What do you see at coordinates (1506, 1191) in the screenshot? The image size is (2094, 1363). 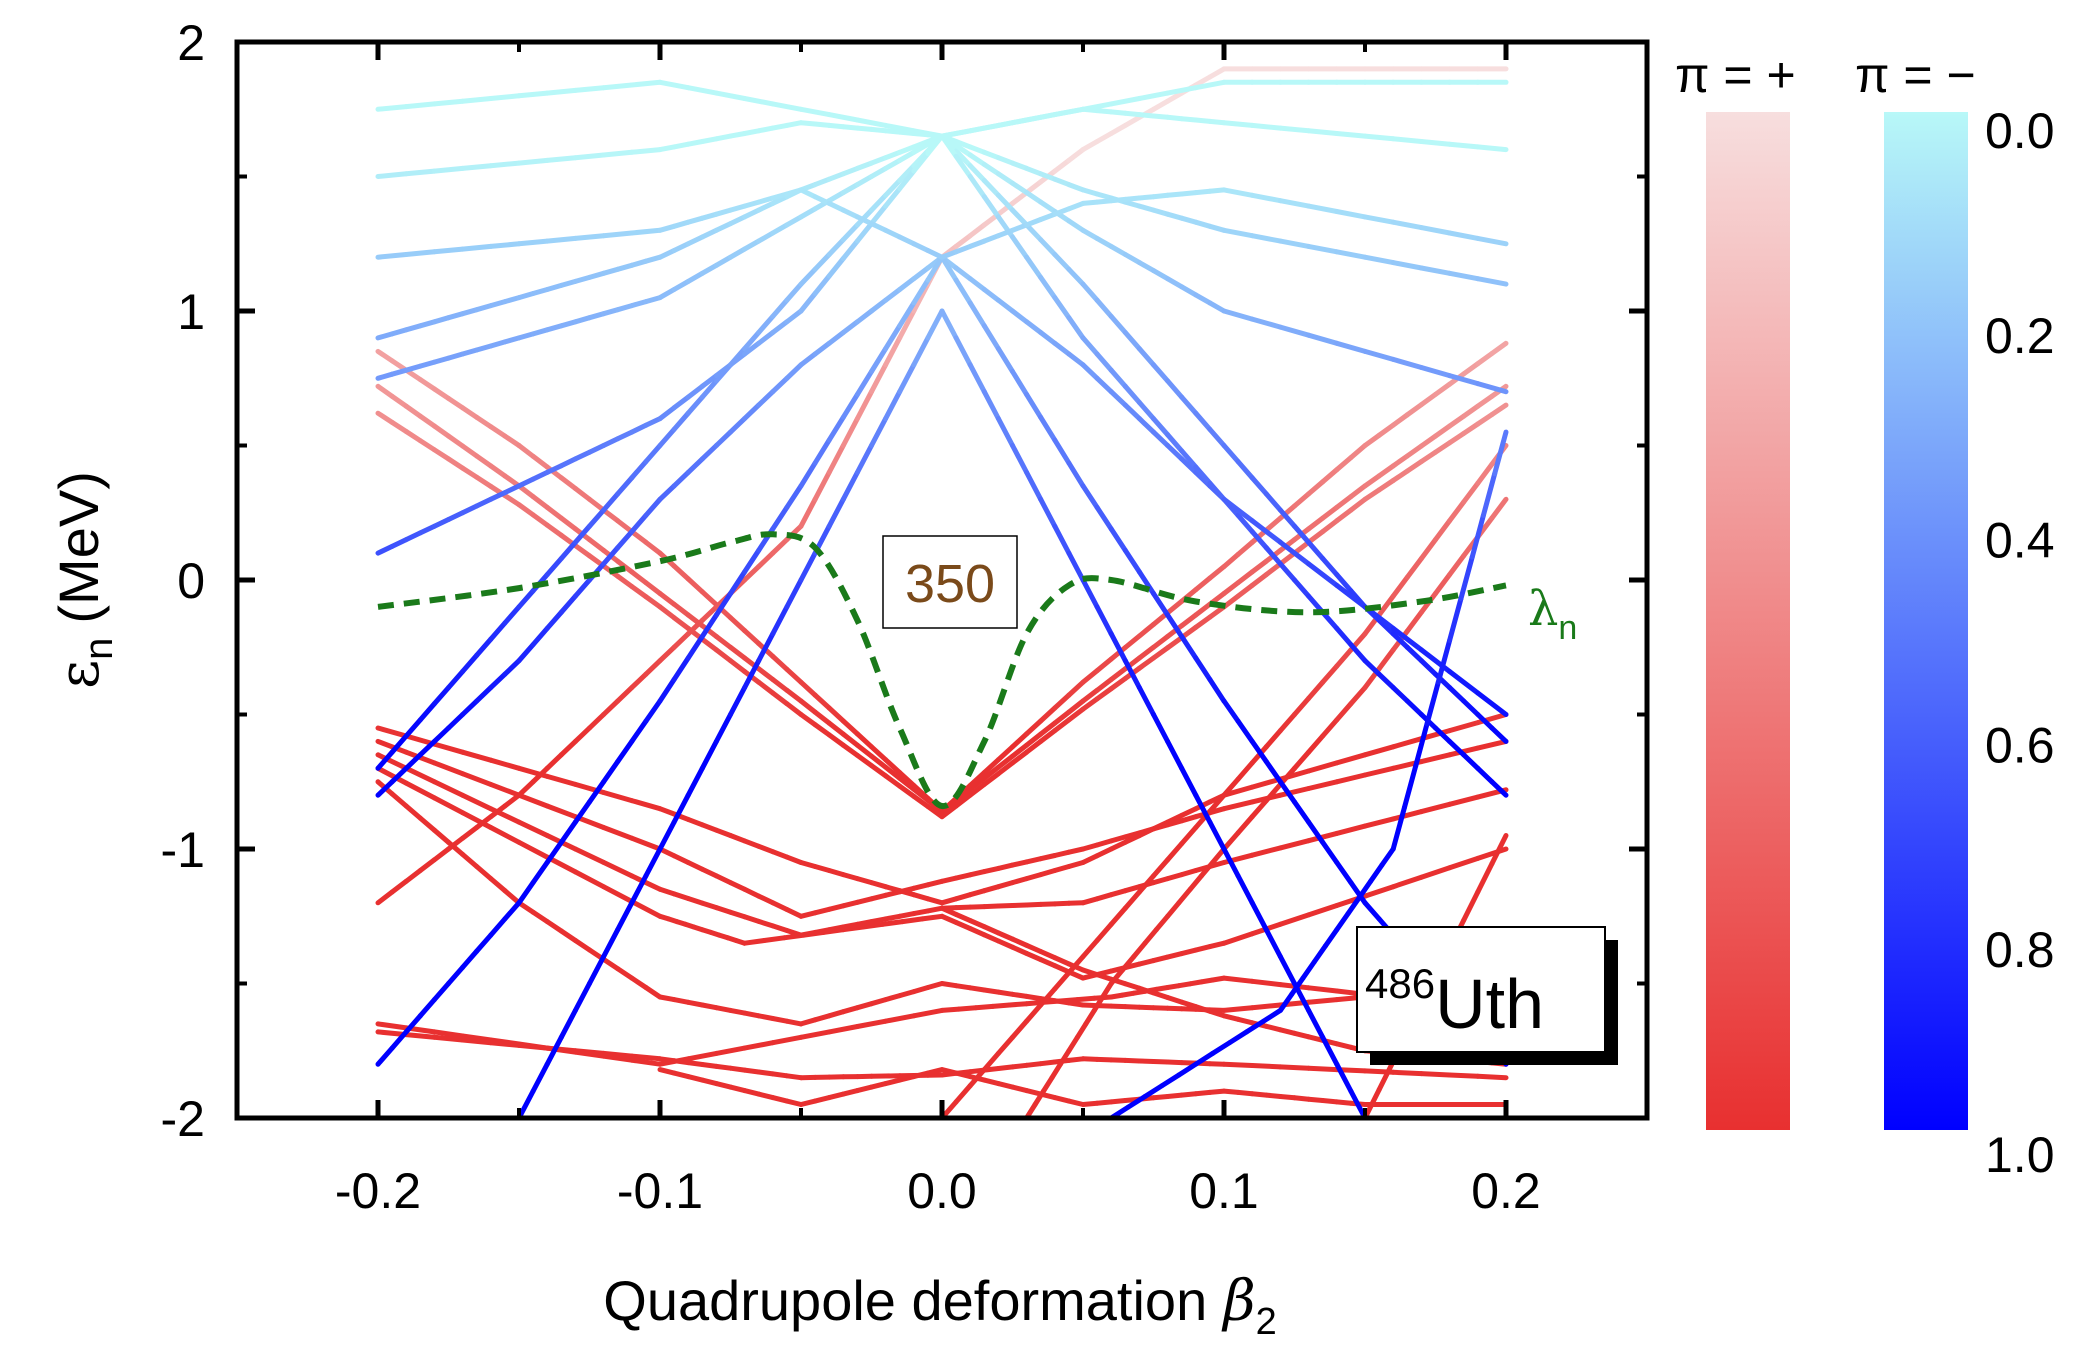 I see `x-tick-label: 0.2` at bounding box center [1506, 1191].